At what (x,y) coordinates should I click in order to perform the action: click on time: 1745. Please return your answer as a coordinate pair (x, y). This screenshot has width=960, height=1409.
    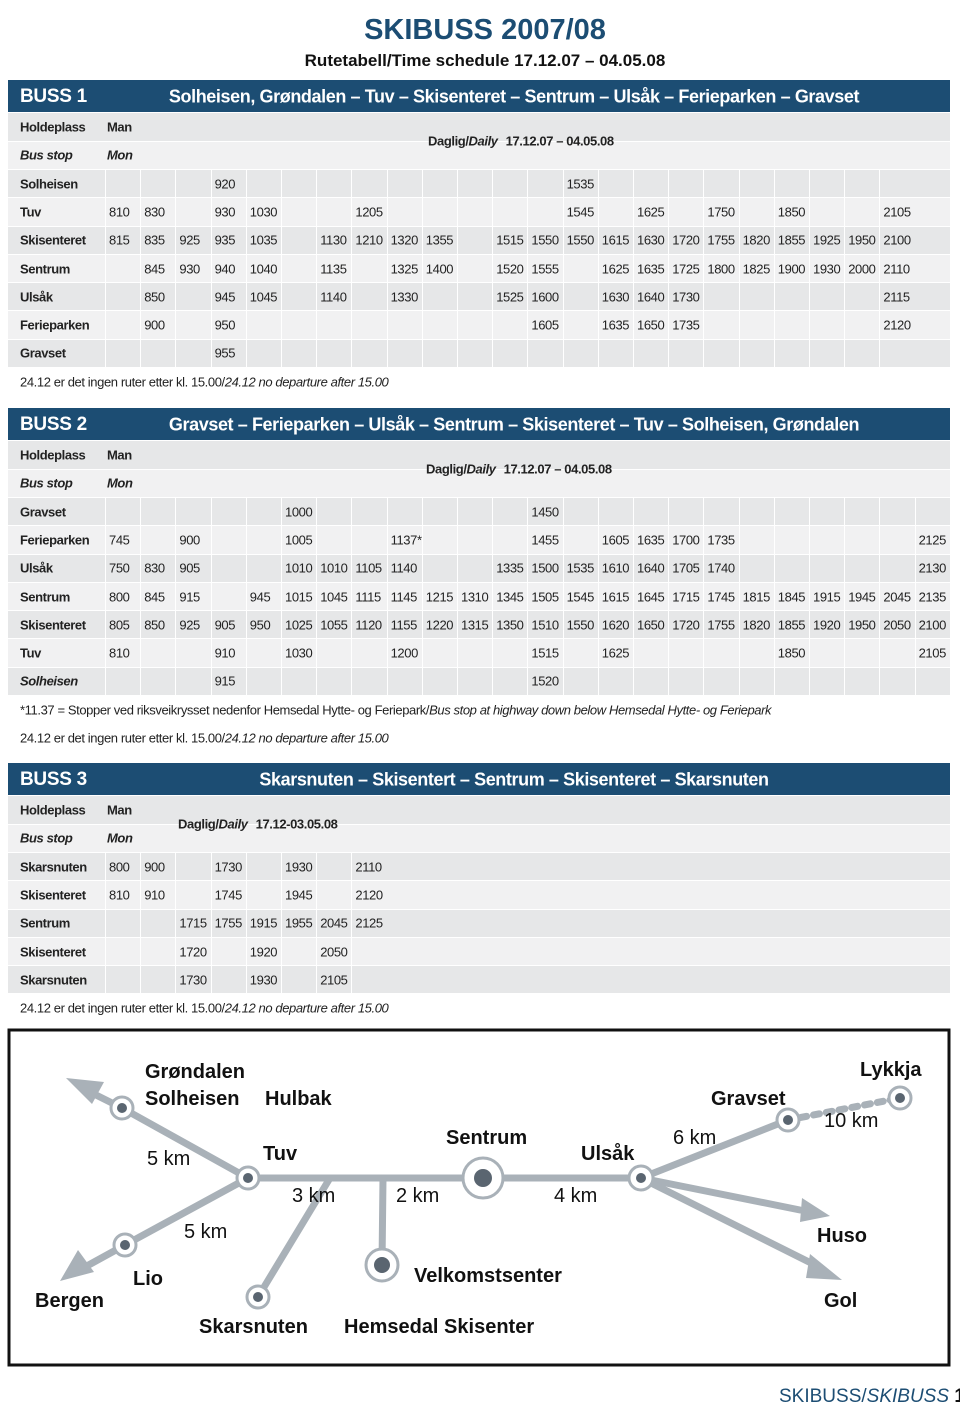
    Looking at the image, I should click on (228, 895).